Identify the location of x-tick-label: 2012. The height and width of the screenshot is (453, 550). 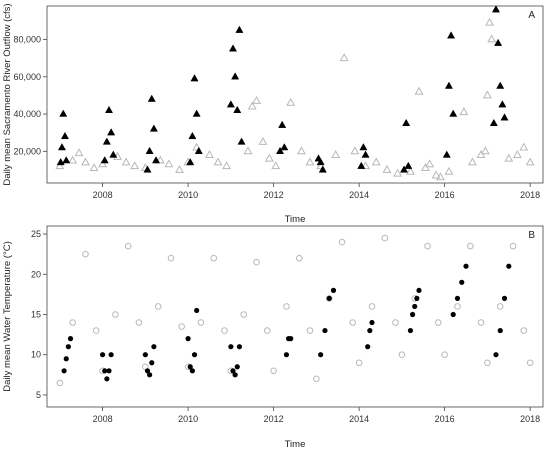
(274, 195).